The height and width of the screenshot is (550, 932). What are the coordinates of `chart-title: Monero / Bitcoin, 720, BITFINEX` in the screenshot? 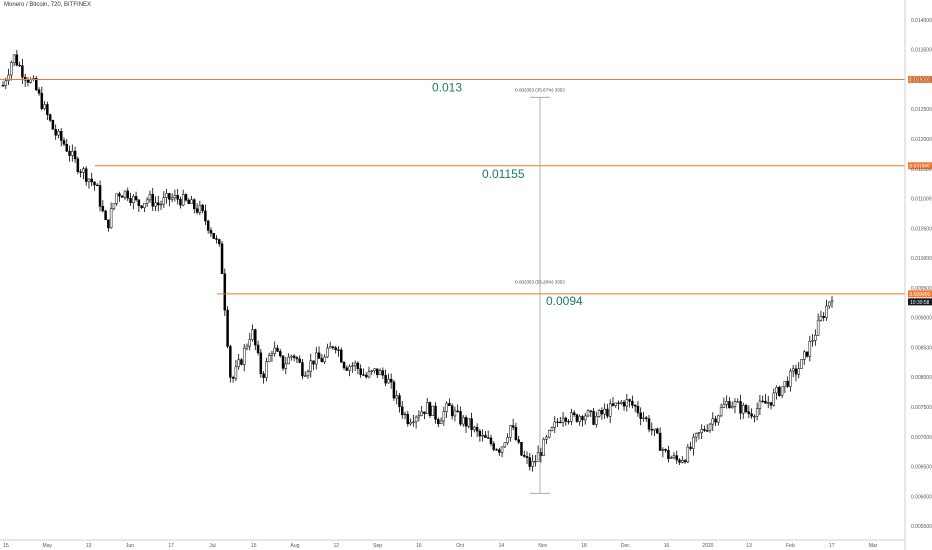 It's located at (48, 5).